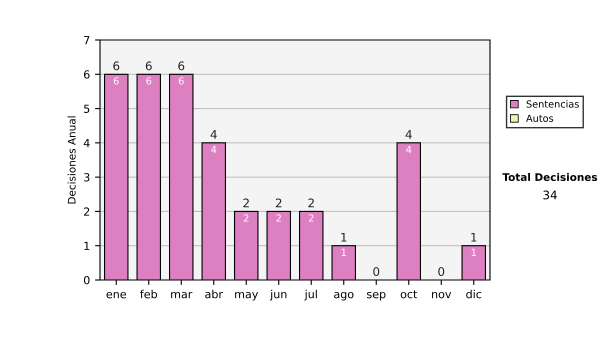 This screenshot has height=340, width=600. I want to click on x-tick-label: sep, so click(376, 296).